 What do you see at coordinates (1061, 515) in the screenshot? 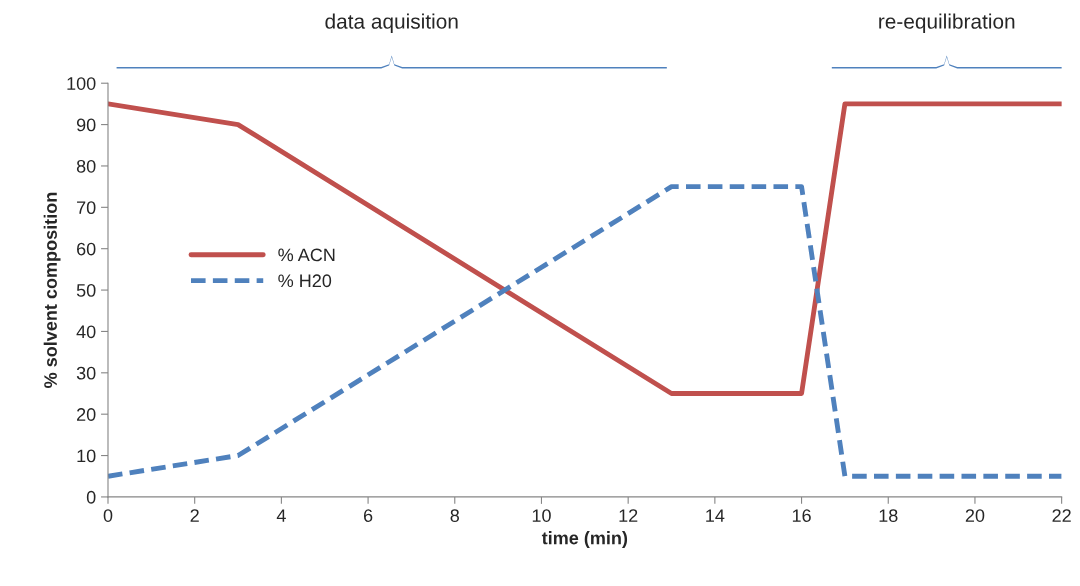
I see `x-tick-label: 22` at bounding box center [1061, 515].